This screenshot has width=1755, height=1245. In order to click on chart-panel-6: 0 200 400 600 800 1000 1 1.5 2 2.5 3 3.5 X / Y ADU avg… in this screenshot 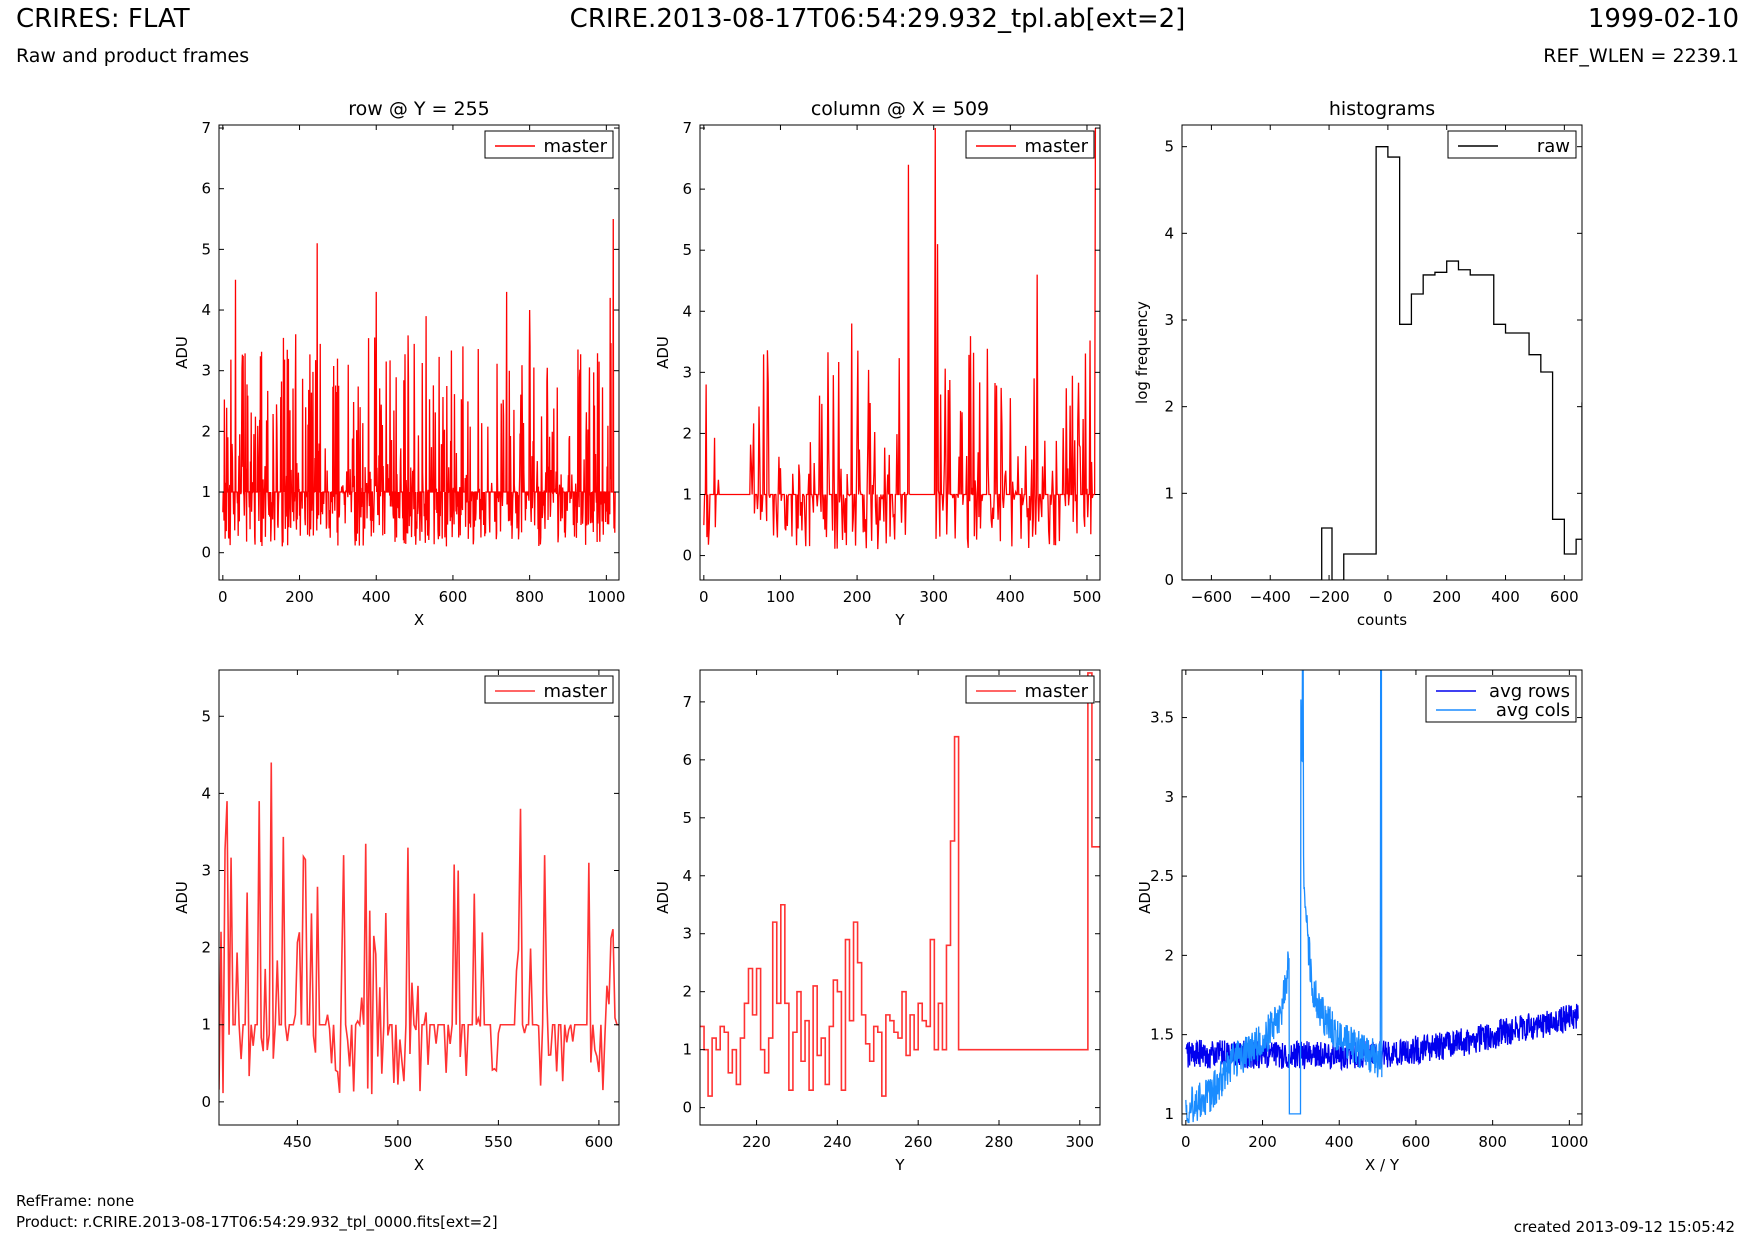, I will do `click(1362, 921)`.